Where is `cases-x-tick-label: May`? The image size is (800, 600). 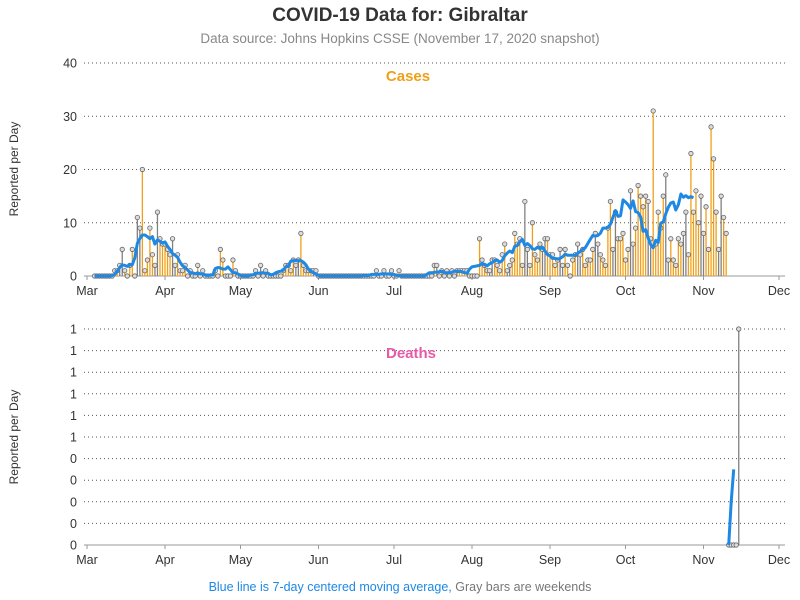 cases-x-tick-label: May is located at coordinates (241, 291).